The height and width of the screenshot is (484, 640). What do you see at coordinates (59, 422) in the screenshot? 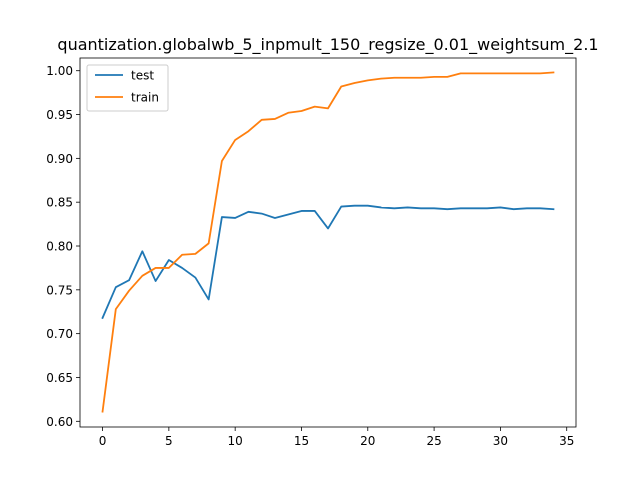
I see `y-tick-label: 0.60` at bounding box center [59, 422].